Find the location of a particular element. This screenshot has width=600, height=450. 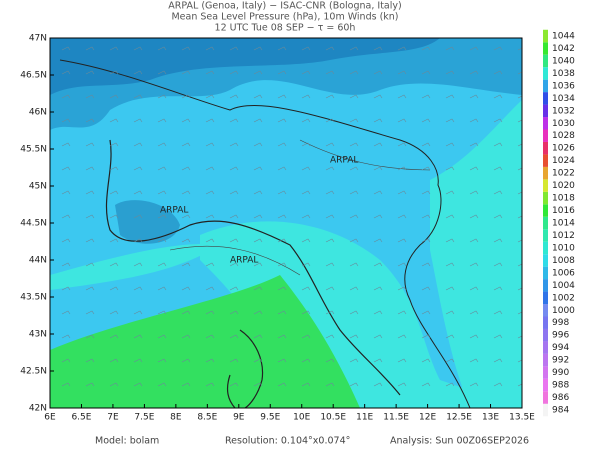

colorbar-label: 992 is located at coordinates (560, 361).